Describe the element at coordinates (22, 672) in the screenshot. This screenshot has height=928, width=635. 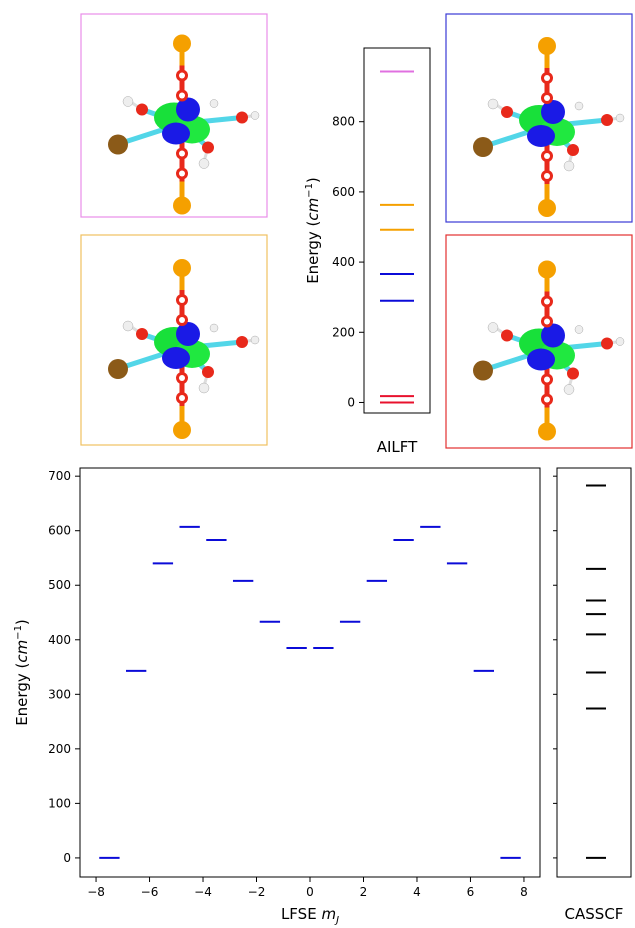
I see `lfse-ylabel: Energy (cm−1)` at that location.